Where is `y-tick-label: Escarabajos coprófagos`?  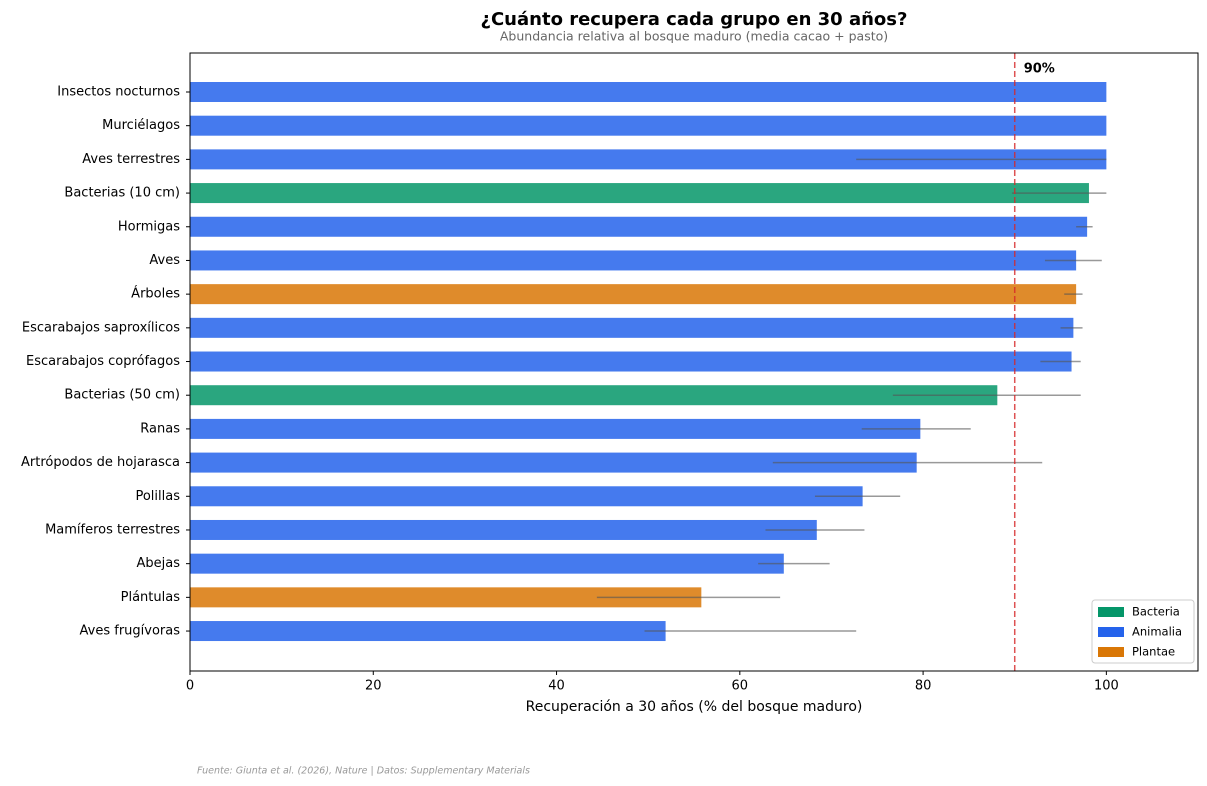
y-tick-label: Escarabajos coprófagos is located at coordinates (103, 361).